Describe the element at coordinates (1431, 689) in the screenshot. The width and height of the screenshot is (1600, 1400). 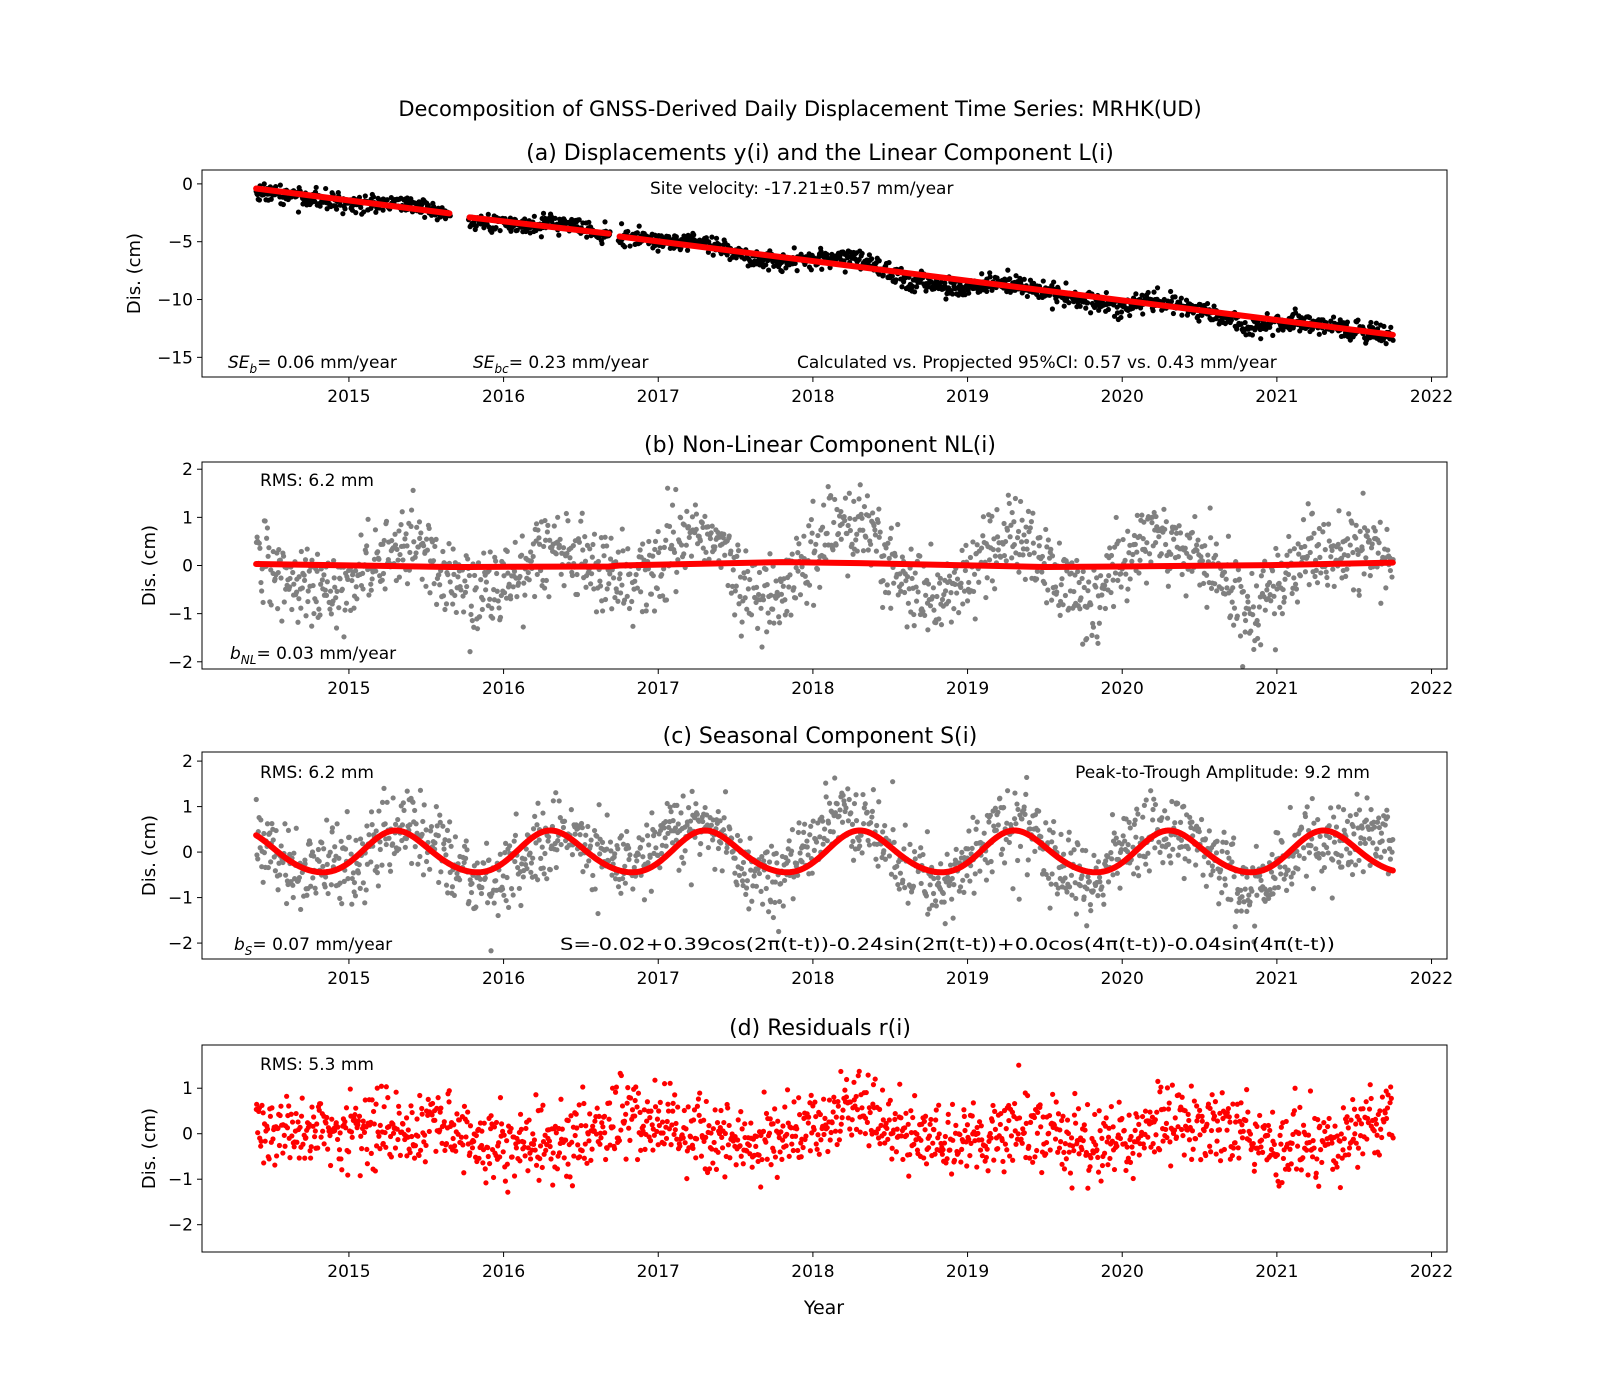
I see `x-tick-label: 2022` at that location.